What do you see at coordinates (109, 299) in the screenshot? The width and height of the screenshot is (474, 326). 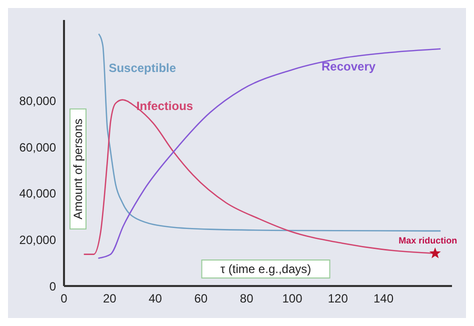 I see `x-tick-label: 20` at bounding box center [109, 299].